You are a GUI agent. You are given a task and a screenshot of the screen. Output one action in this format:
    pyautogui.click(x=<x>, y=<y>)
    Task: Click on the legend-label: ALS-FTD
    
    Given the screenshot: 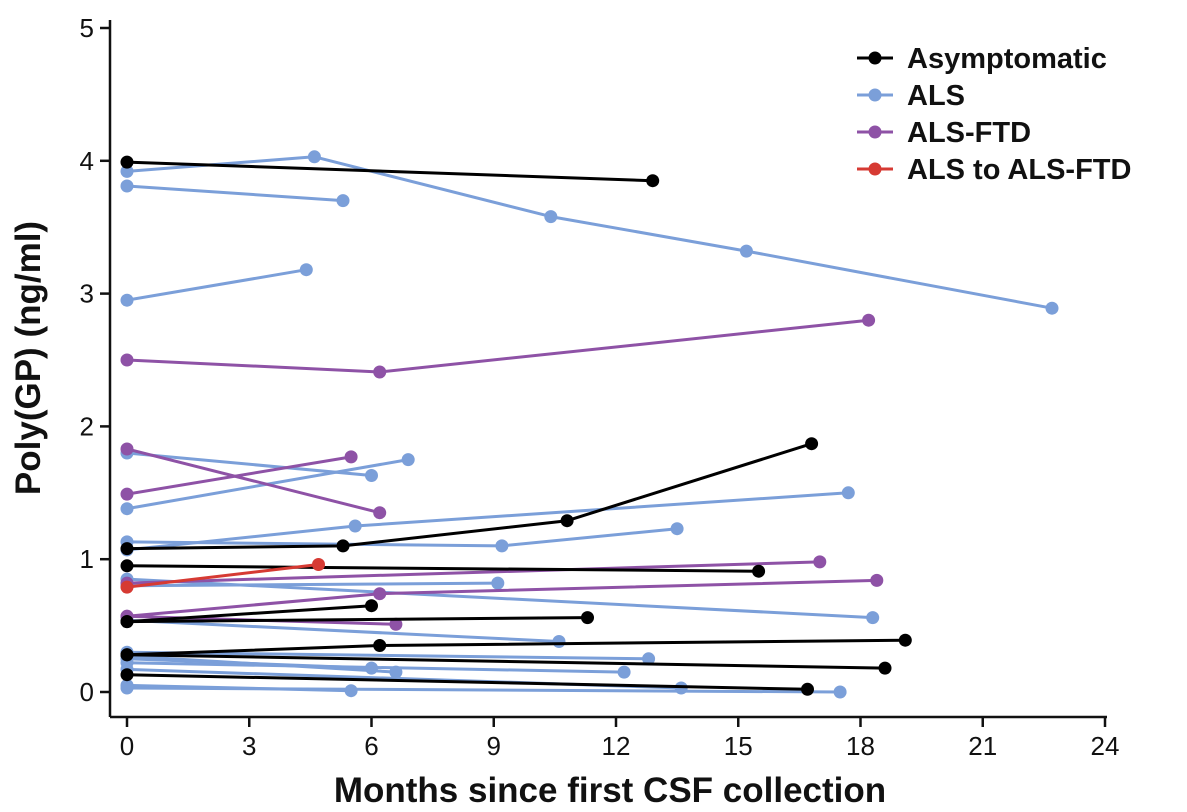 What is the action you would take?
    pyautogui.click(x=969, y=133)
    